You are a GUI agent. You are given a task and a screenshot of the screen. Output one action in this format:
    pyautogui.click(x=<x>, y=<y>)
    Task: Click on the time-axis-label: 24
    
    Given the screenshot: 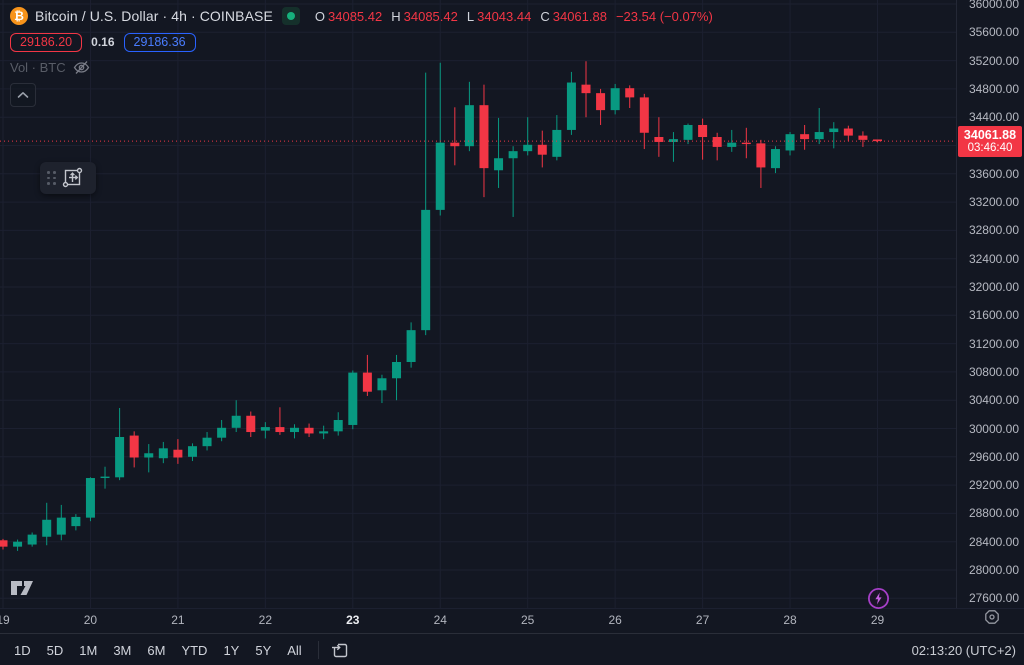 What is the action you would take?
    pyautogui.click(x=440, y=620)
    